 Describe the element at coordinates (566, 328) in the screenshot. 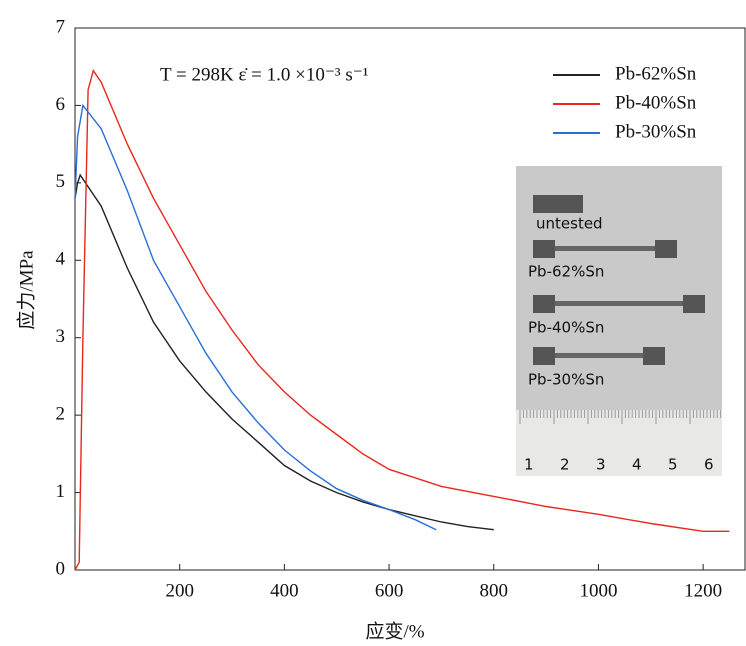

I see `inset-label: Pb-40%Sn` at that location.